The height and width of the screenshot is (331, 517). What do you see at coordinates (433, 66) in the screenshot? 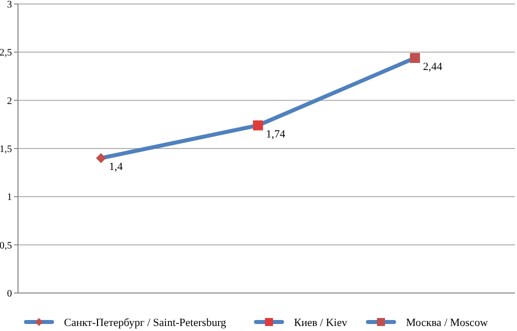
I see `data-label: 2,44` at bounding box center [433, 66].